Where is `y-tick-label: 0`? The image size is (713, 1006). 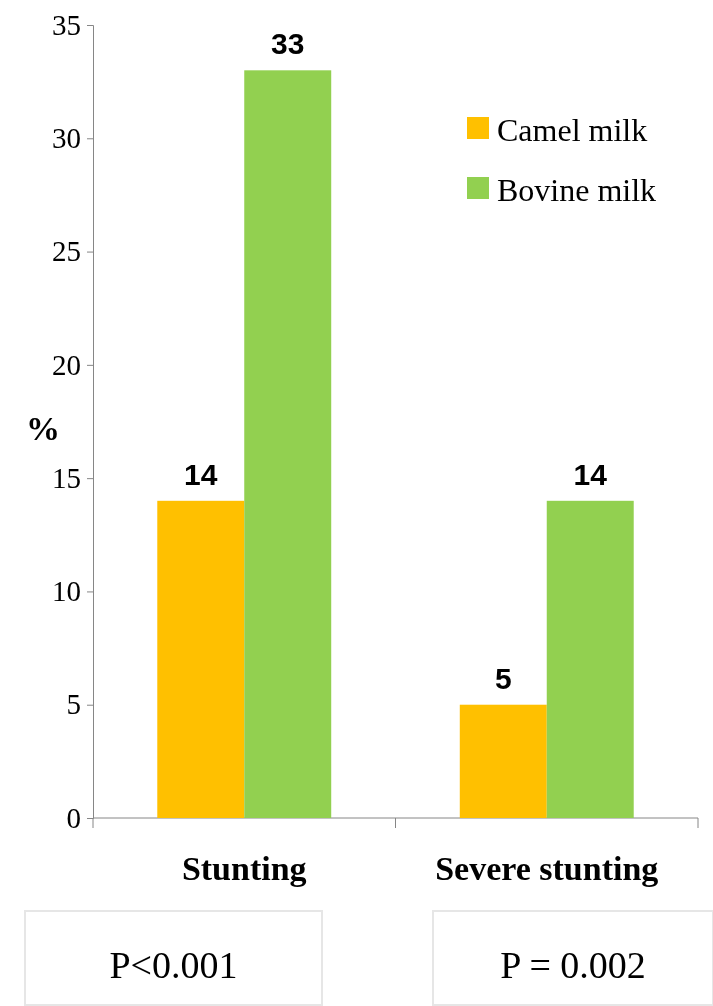
y-tick-label: 0 is located at coordinates (73, 817).